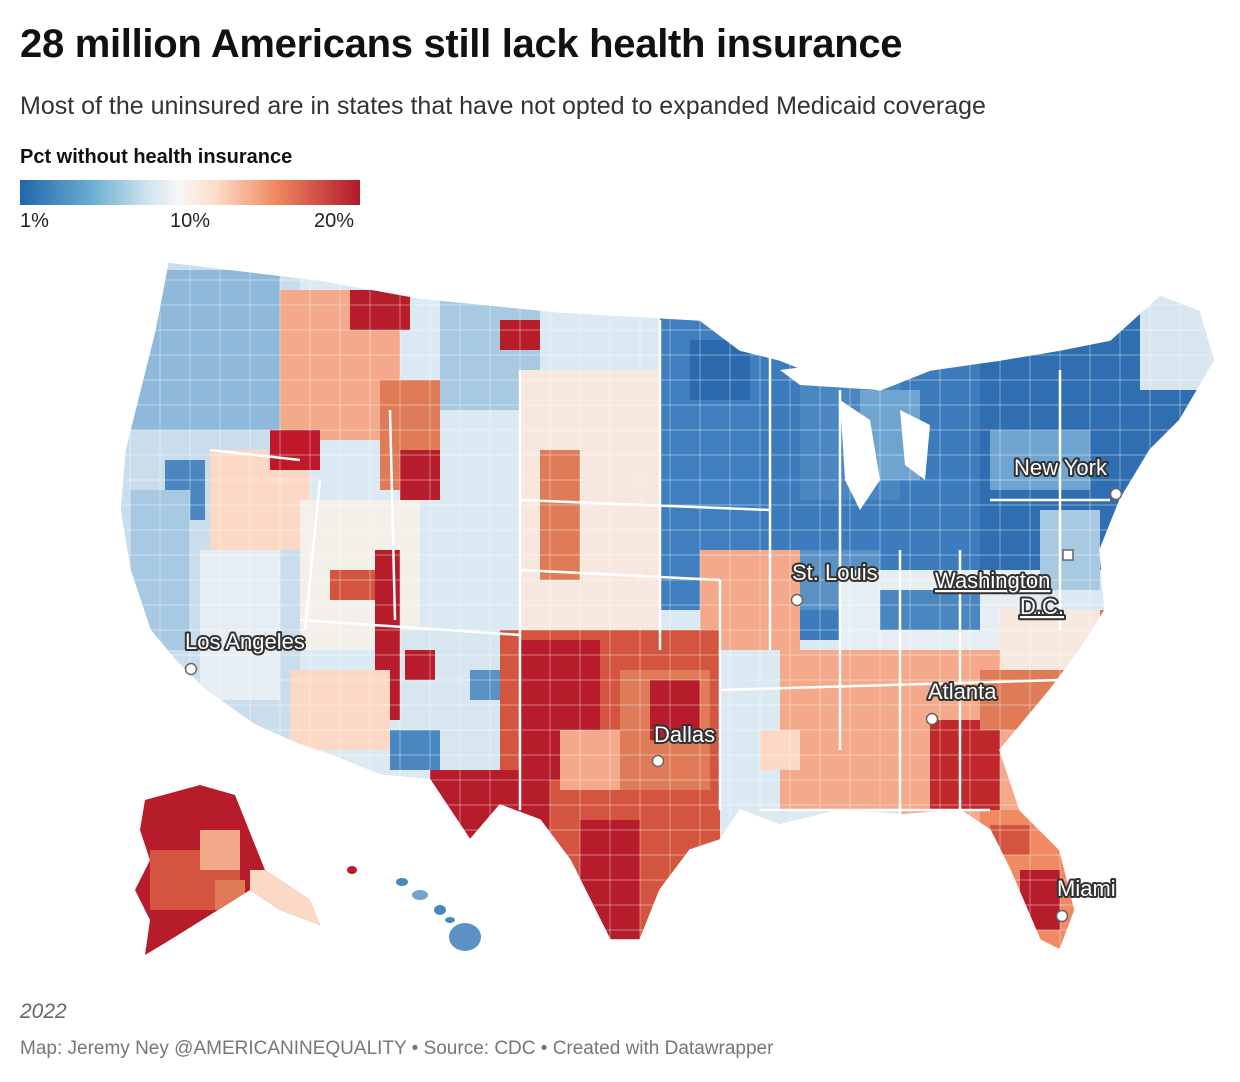 The height and width of the screenshot is (1082, 1240). I want to click on legend-color-bar, so click(190, 192).